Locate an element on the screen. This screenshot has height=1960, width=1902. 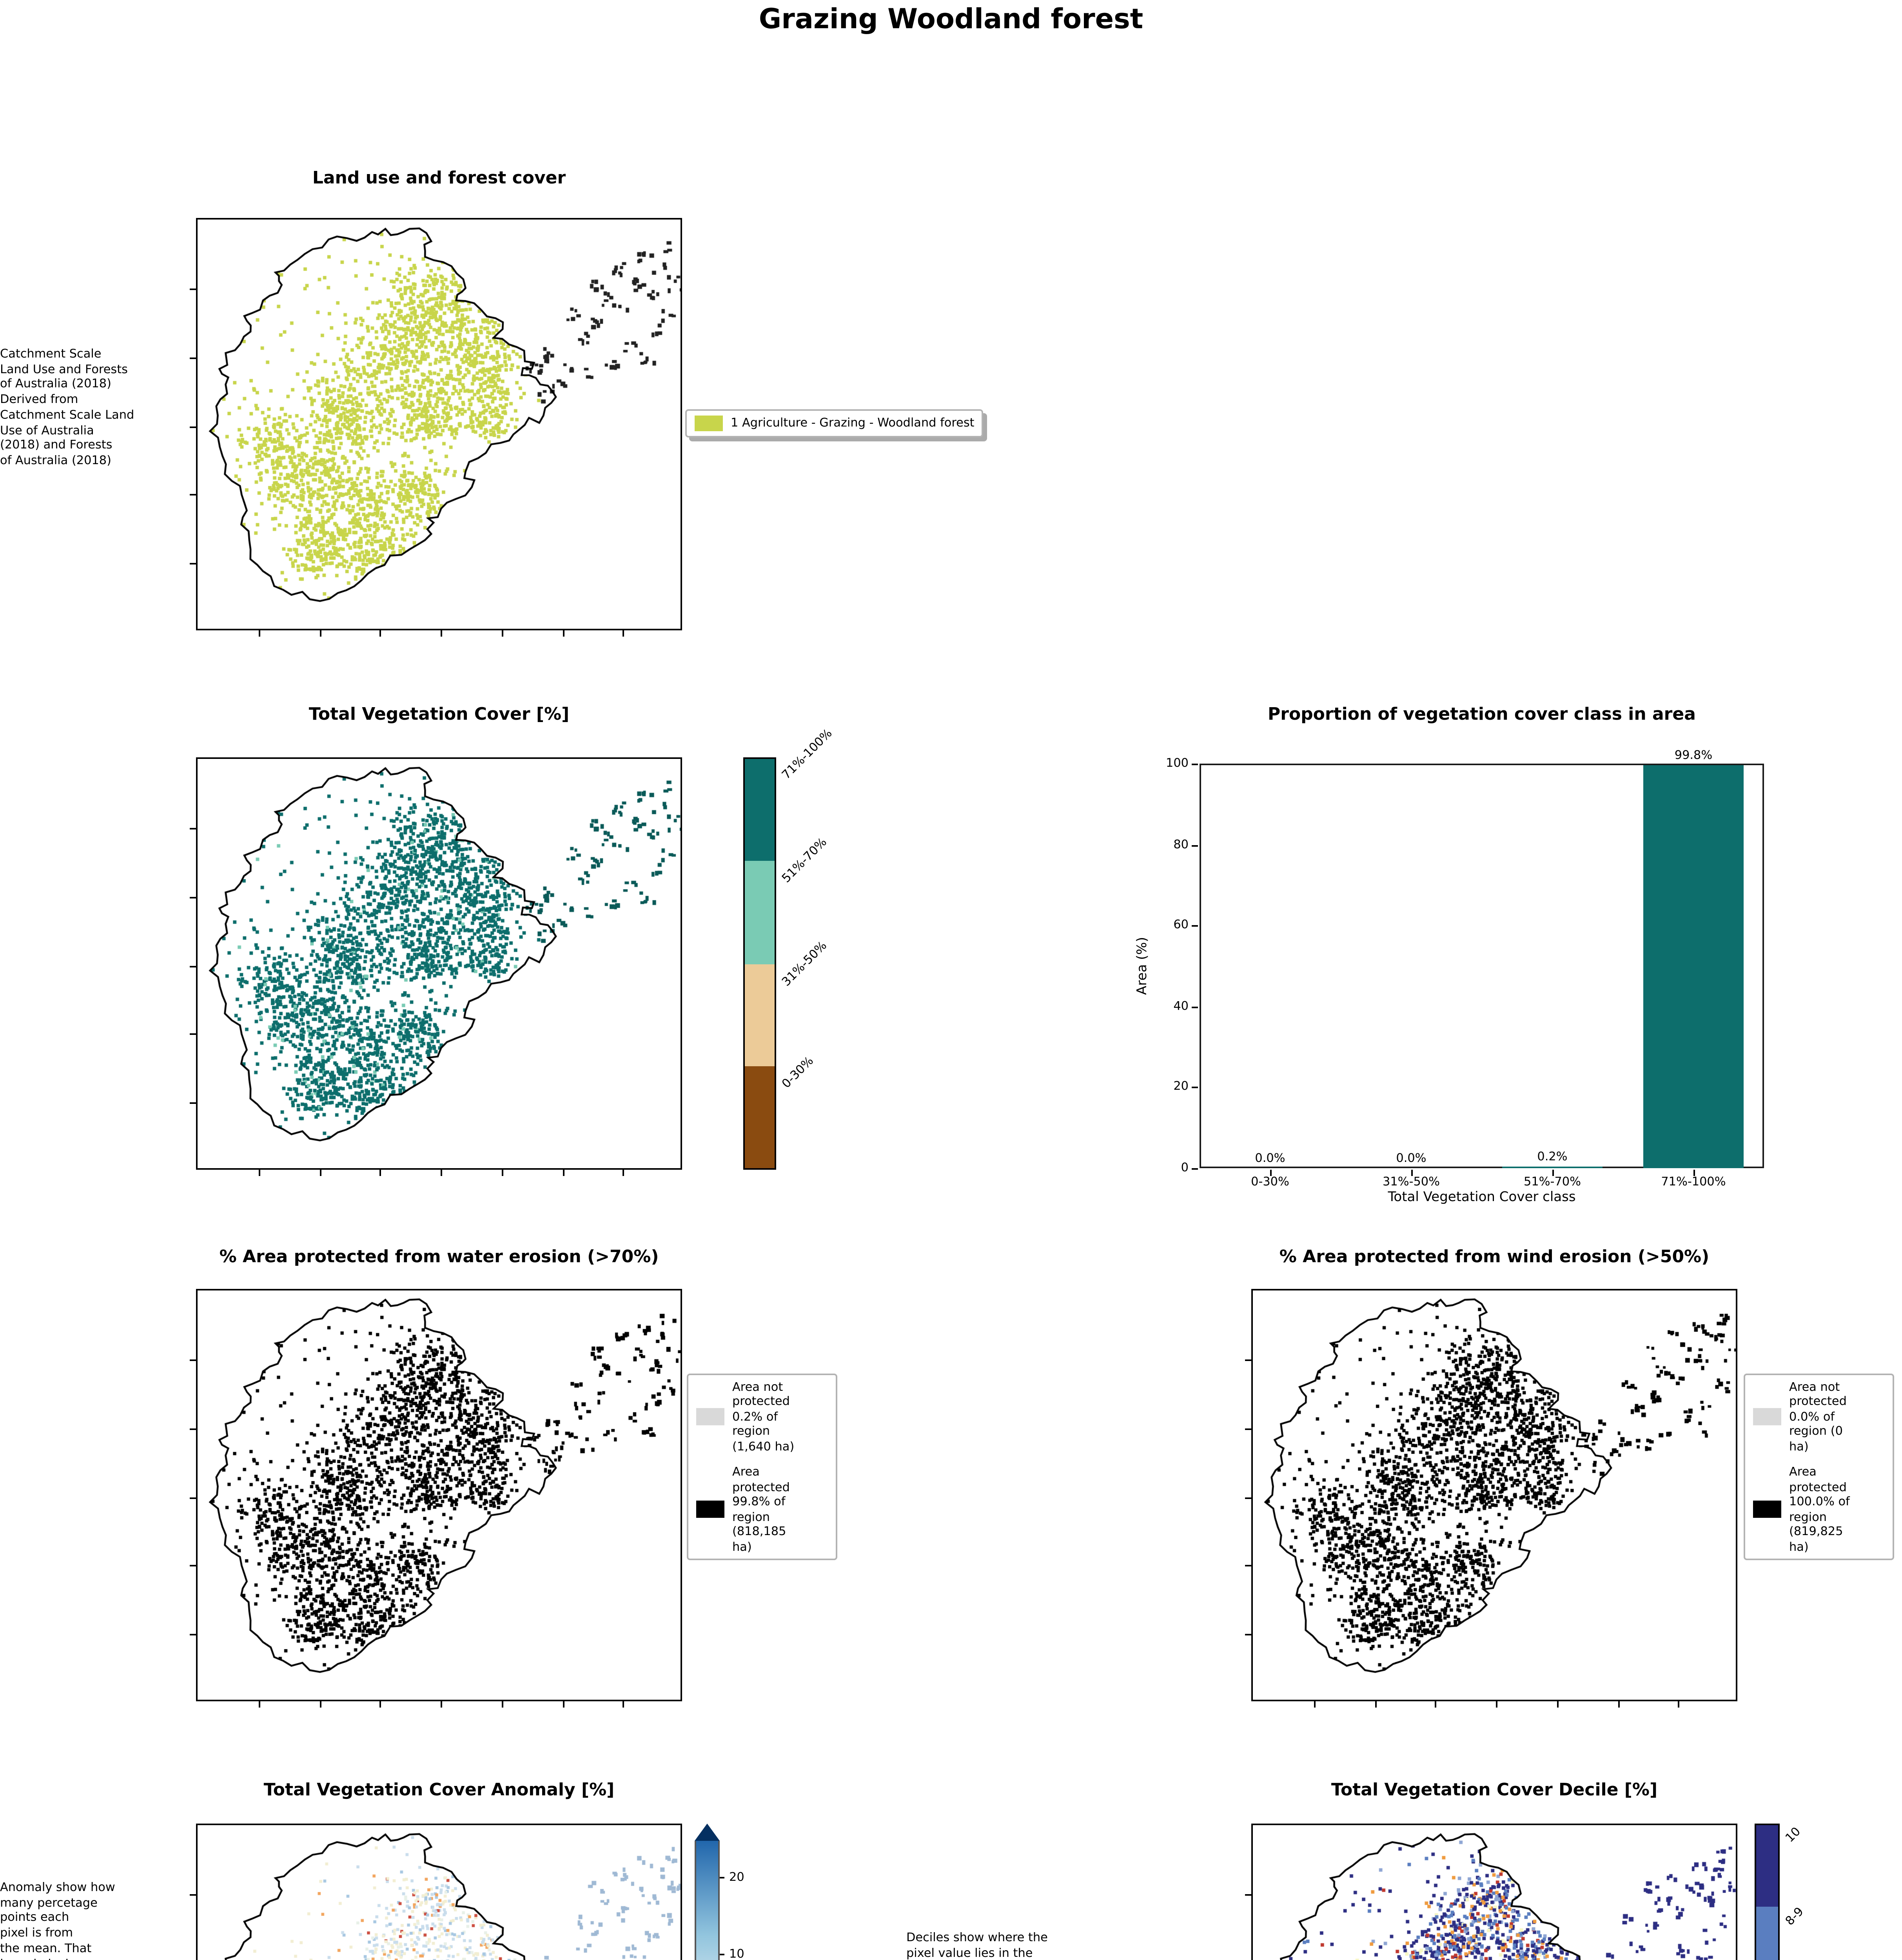
tvc-map is located at coordinates (436, 966).